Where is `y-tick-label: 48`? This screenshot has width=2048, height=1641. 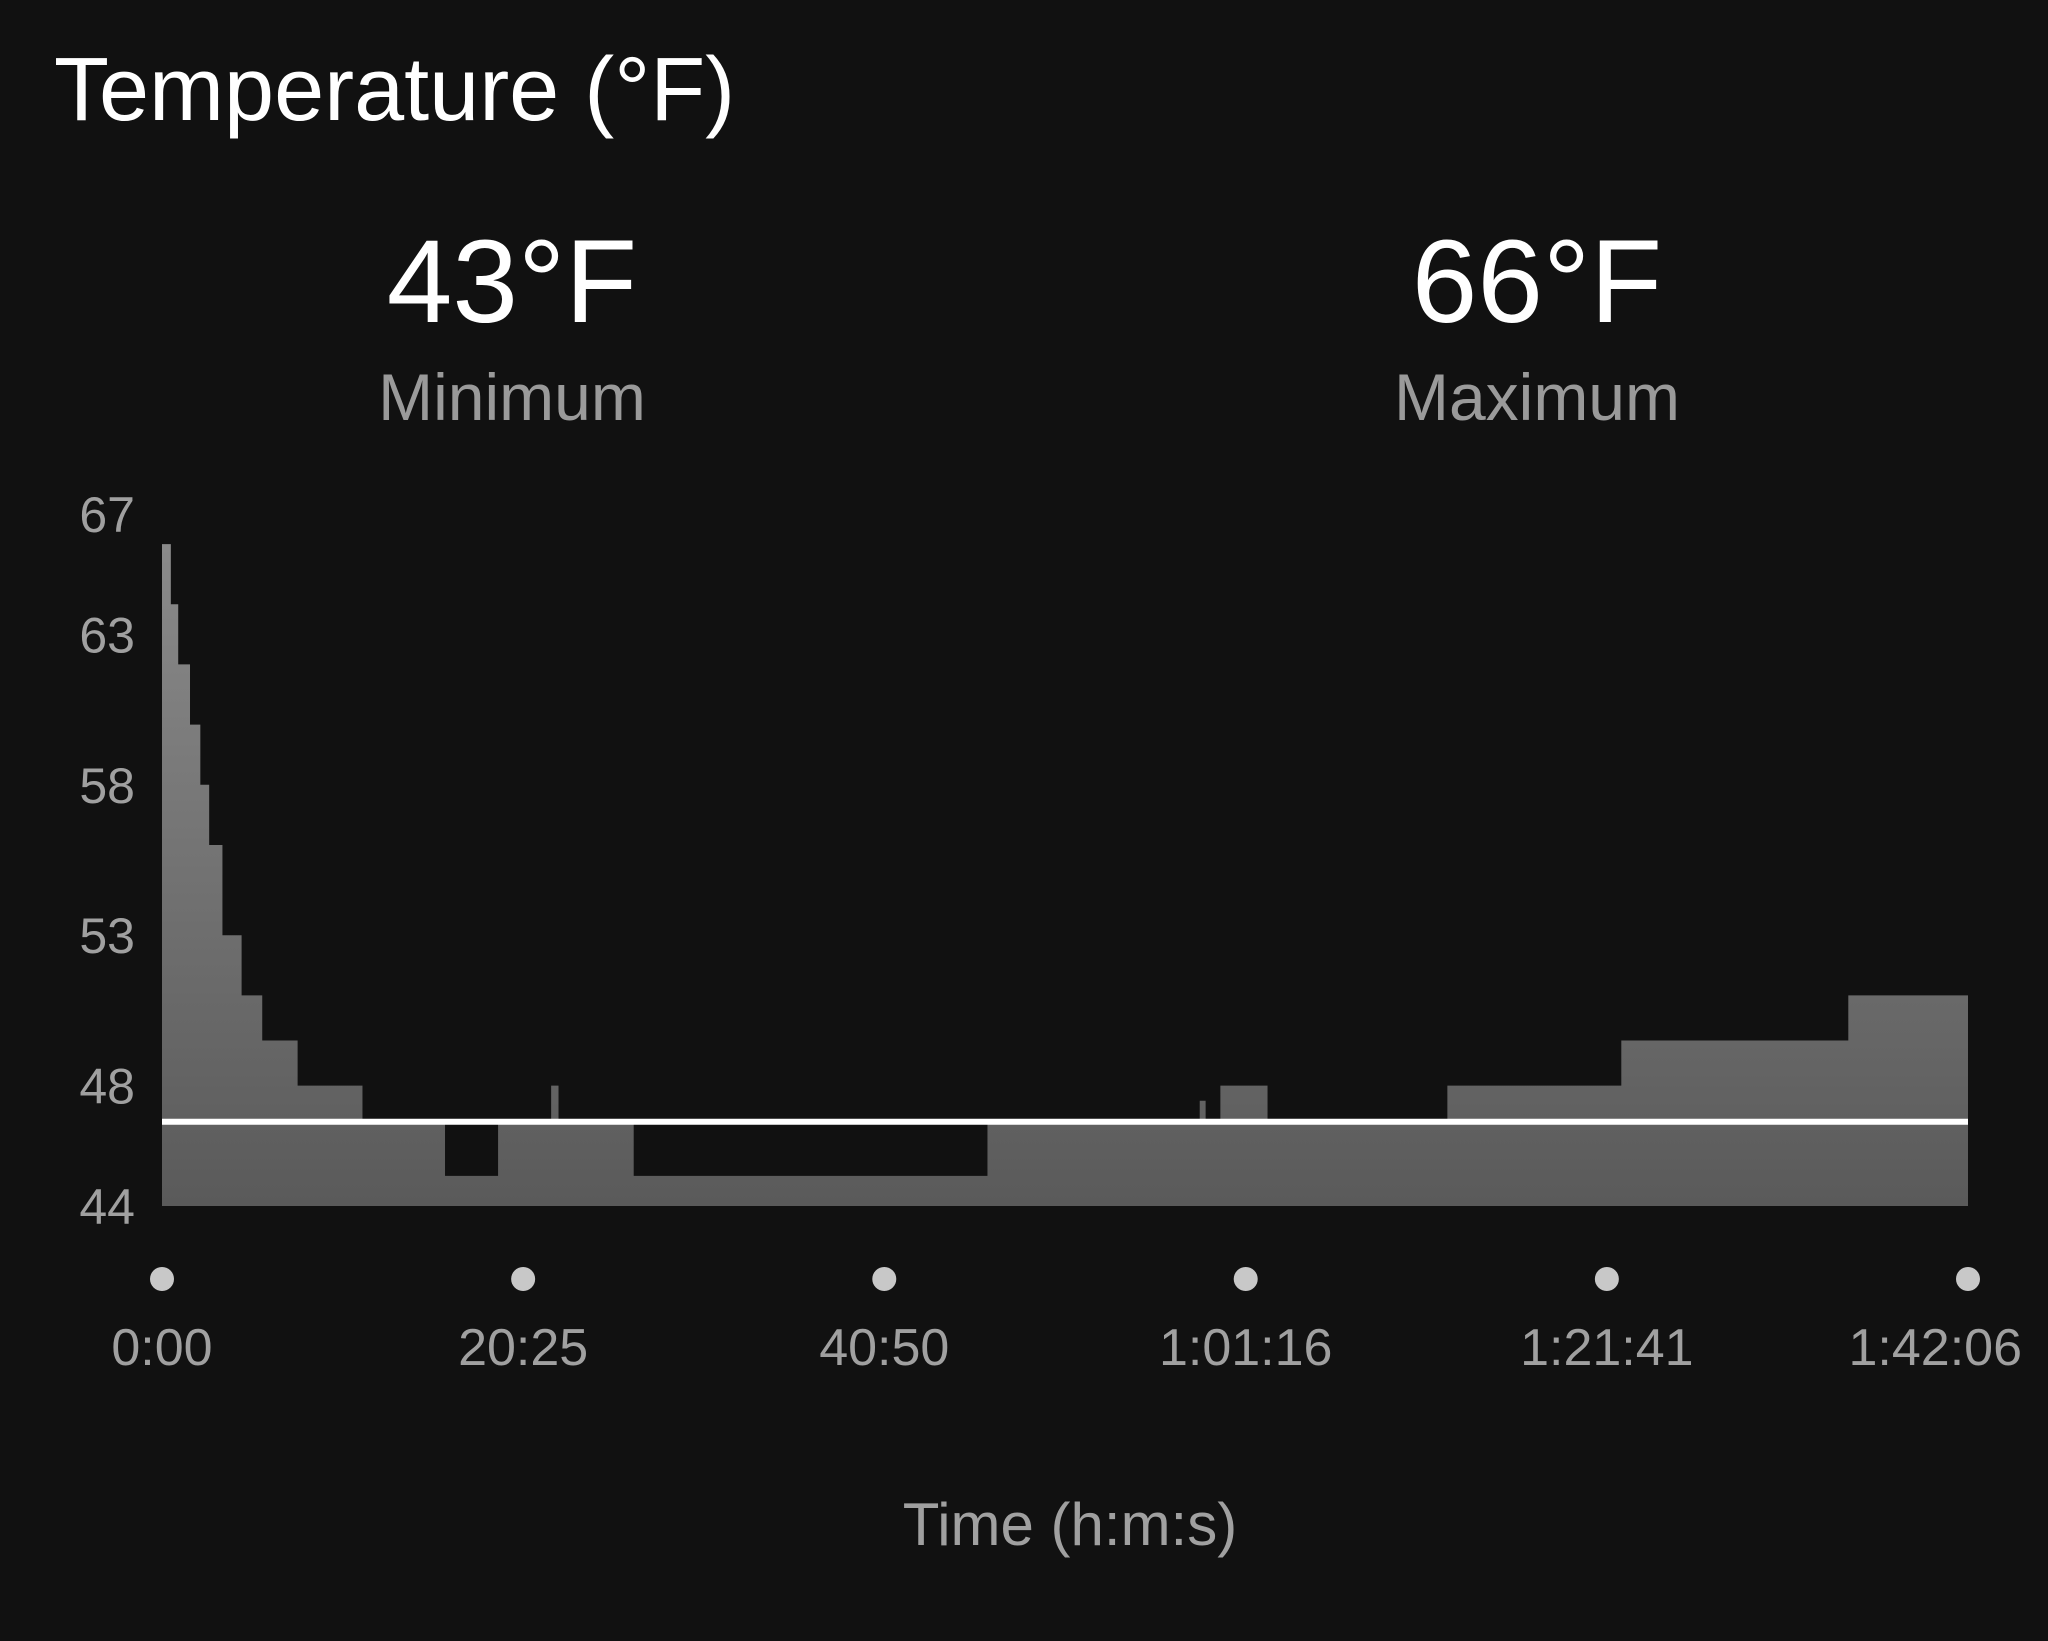
y-tick-label: 48 is located at coordinates (107, 1087).